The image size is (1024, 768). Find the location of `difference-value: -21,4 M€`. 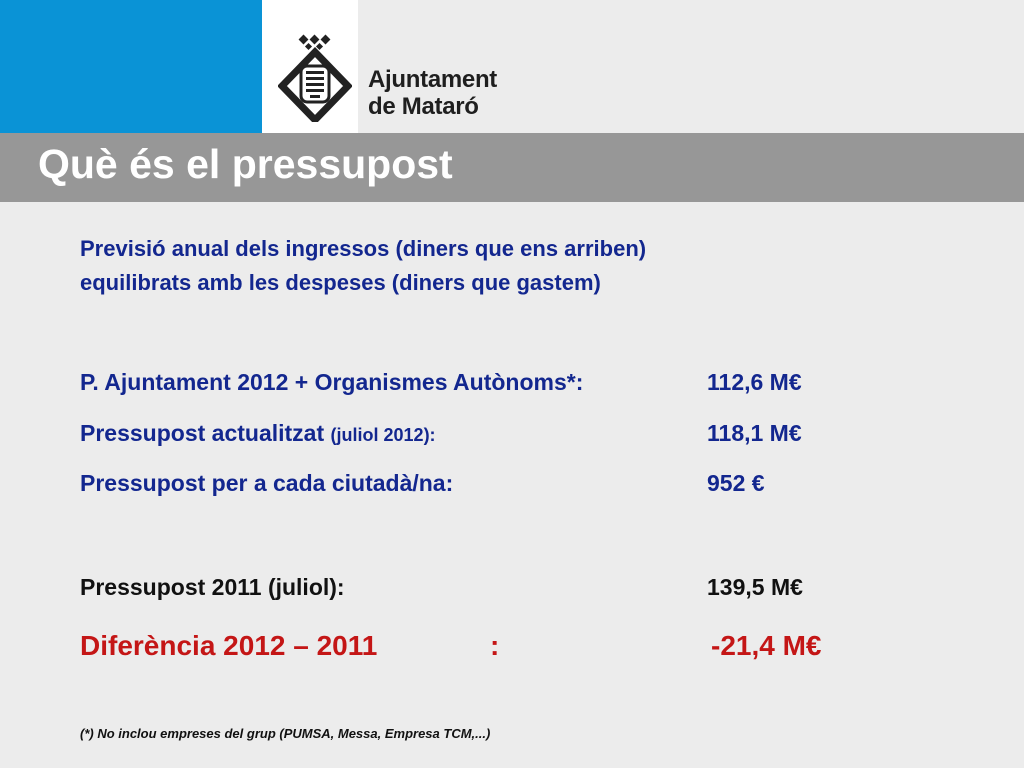

difference-value: -21,4 M€ is located at coordinates (766, 645).